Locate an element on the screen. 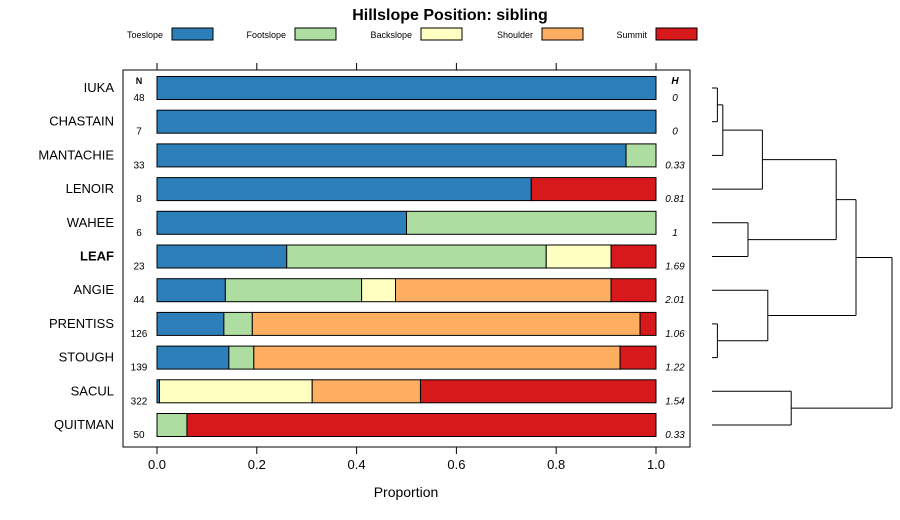 The image size is (900, 520). row-h-value: 0.81 is located at coordinates (674, 199).